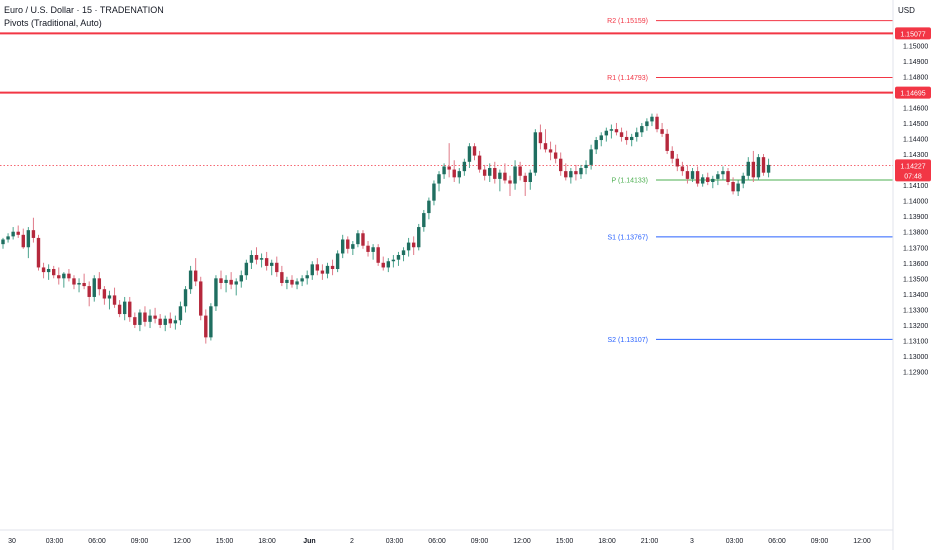 The width and height of the screenshot is (932, 550). I want to click on price-tick-label: 1.15000, so click(915, 46).